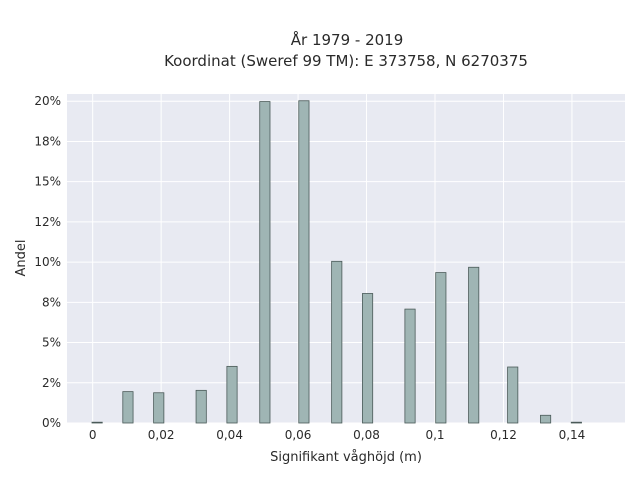 The image size is (640, 480). What do you see at coordinates (47, 222) in the screenshot?
I see `y-tick-label: 12%` at bounding box center [47, 222].